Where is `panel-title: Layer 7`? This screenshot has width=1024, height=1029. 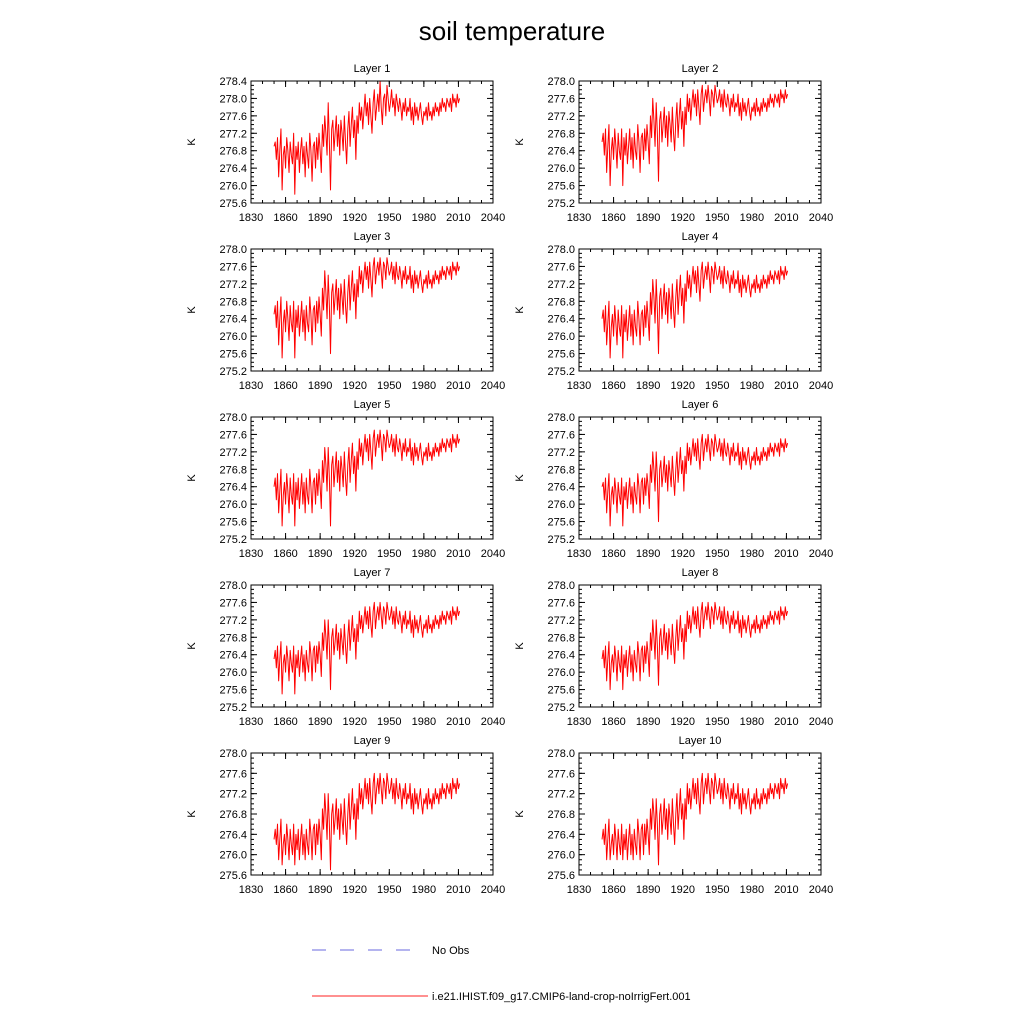 panel-title: Layer 7 is located at coordinates (372, 573).